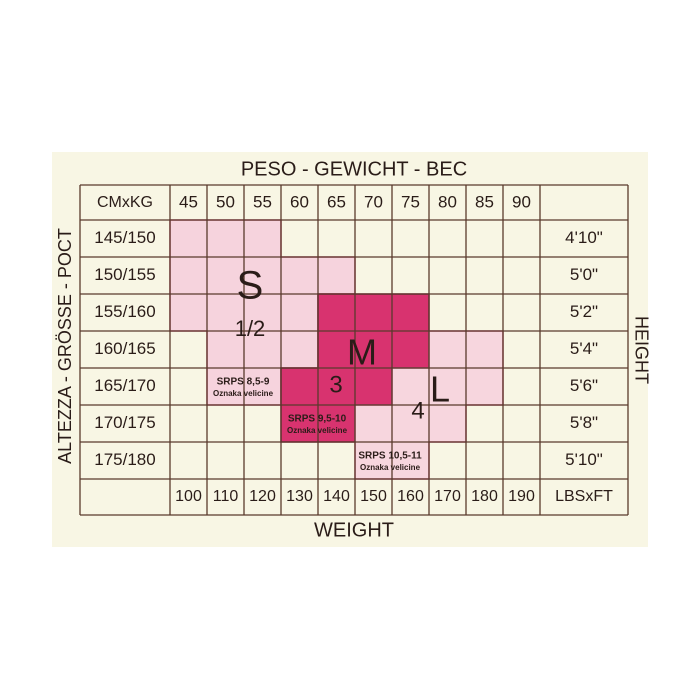 This screenshot has height=700, width=700. What do you see at coordinates (440, 389) in the screenshot?
I see `size-letter: L` at bounding box center [440, 389].